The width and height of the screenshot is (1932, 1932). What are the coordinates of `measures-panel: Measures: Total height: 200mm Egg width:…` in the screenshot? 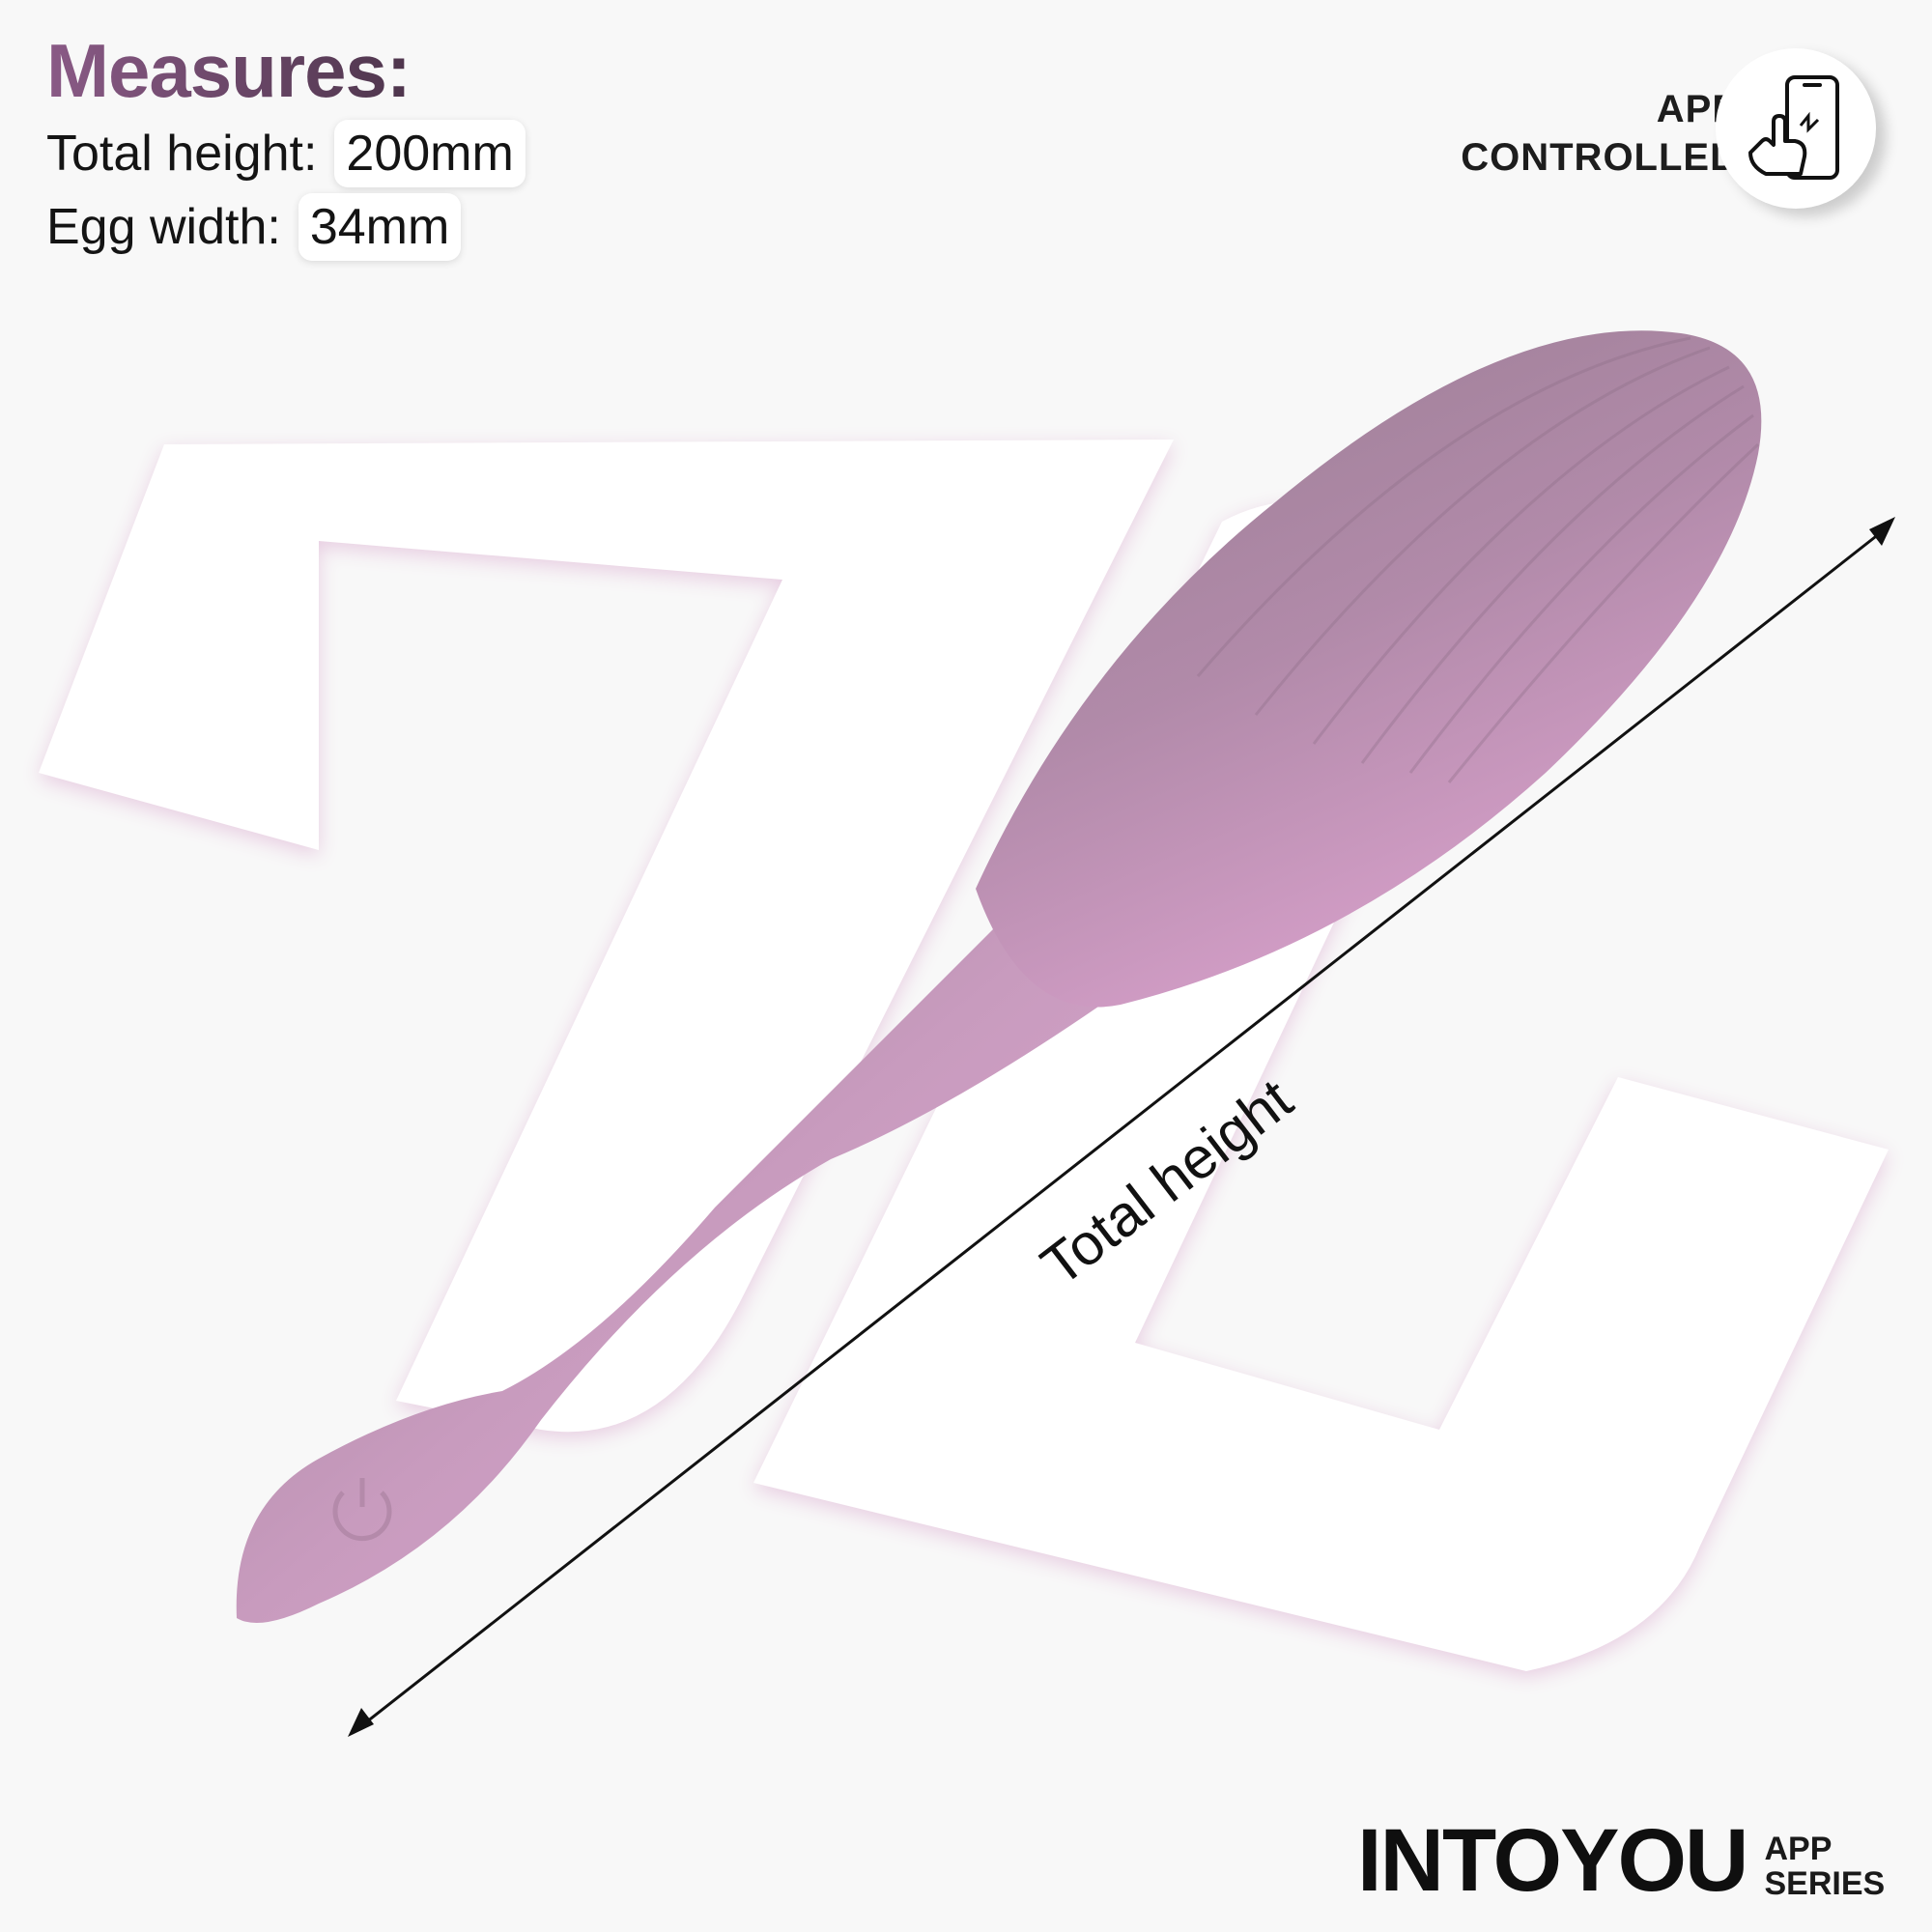 It's located at (286, 144).